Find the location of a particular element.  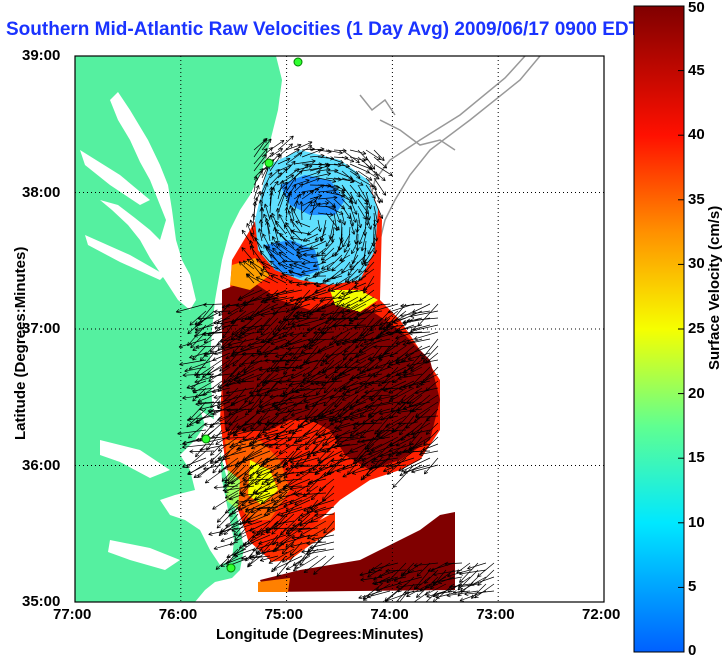

x-tick-label: 74:00 is located at coordinates (389, 614).